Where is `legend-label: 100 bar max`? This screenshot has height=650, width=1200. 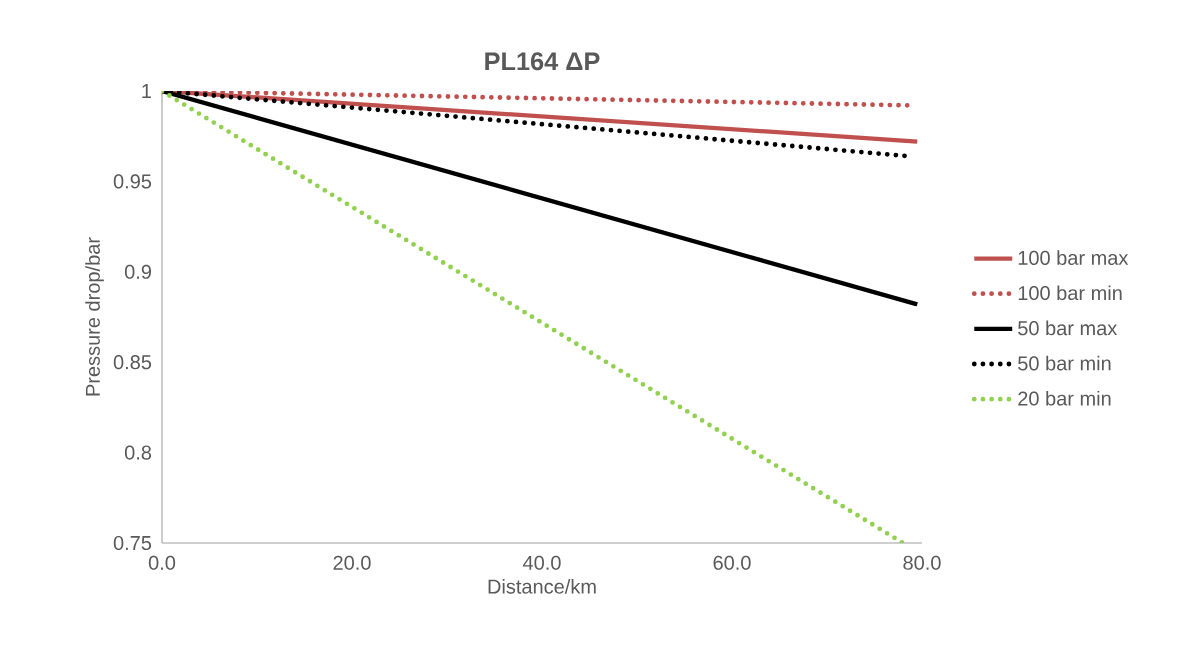 legend-label: 100 bar max is located at coordinates (1073, 257).